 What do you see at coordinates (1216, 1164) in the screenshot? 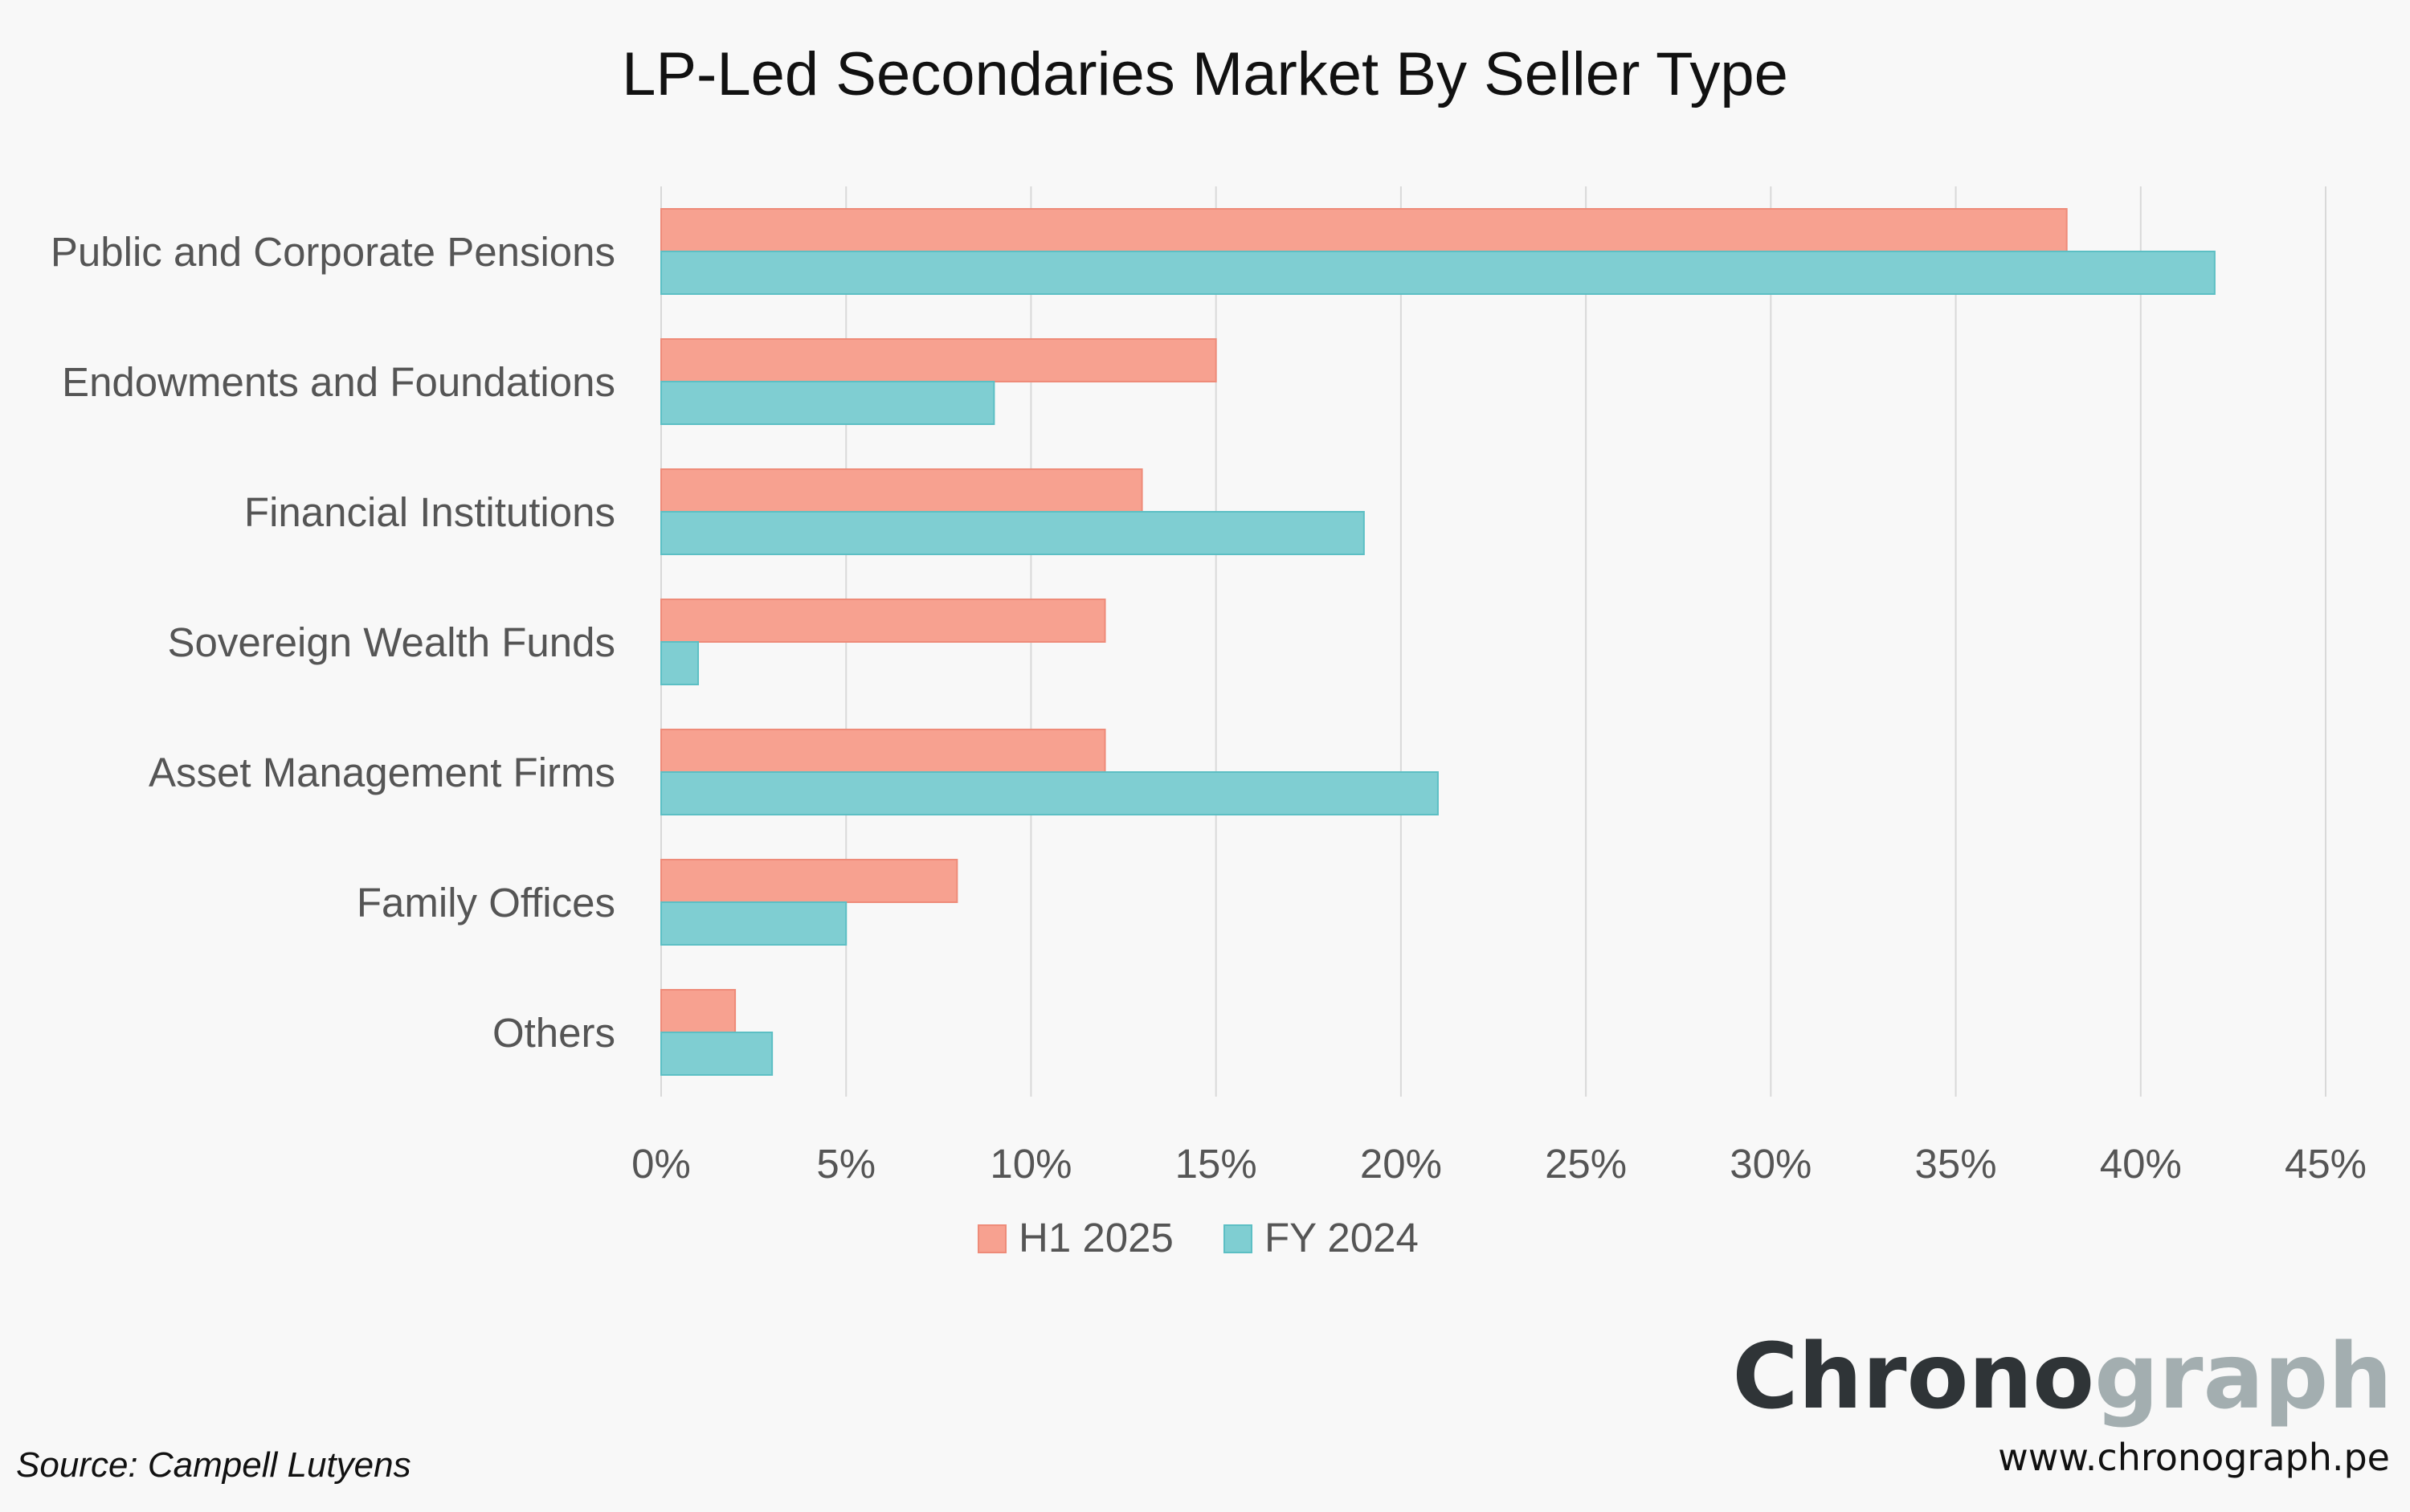
I see `x-tick-label: 15%` at bounding box center [1216, 1164].